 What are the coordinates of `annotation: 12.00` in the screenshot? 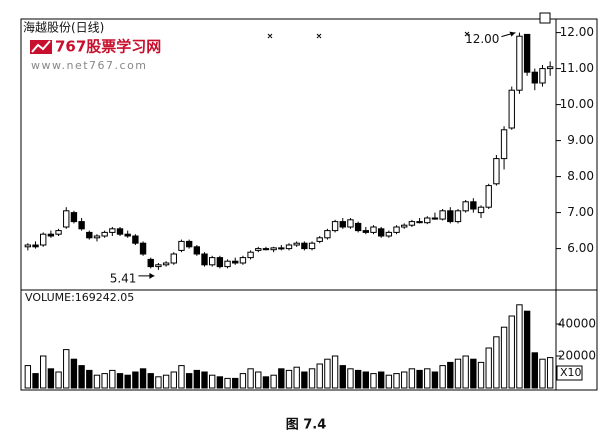 It's located at (482, 39).